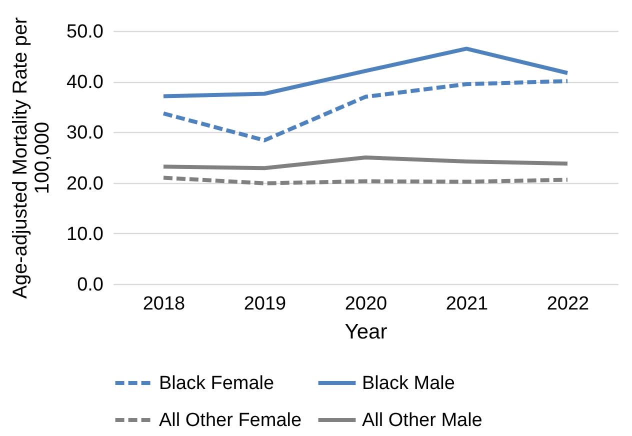  Describe the element at coordinates (85, 32) in the screenshot. I see `y-tick-label: 50.0` at that location.